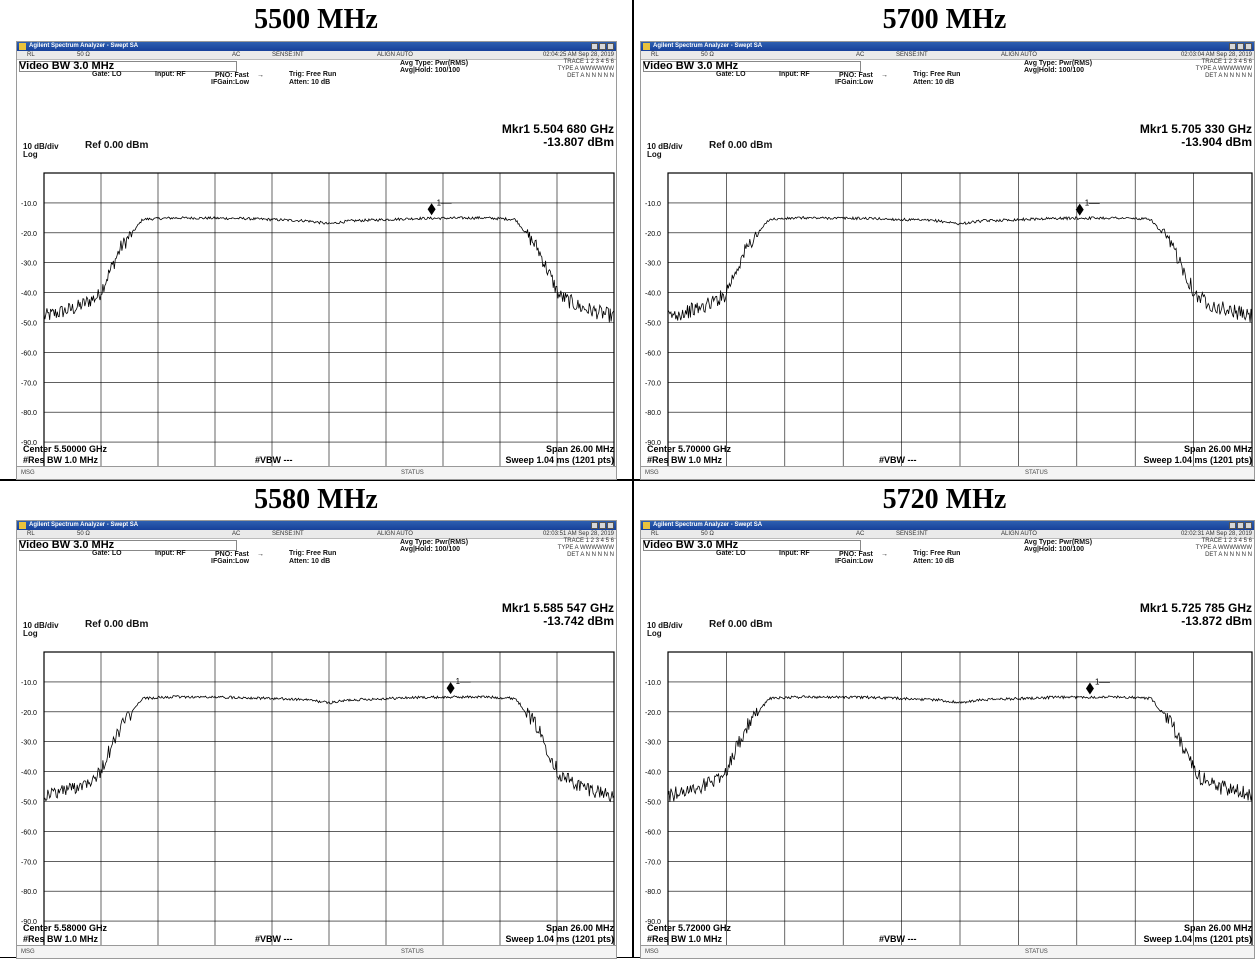 The height and width of the screenshot is (959, 1255). What do you see at coordinates (944, 19) in the screenshot?
I see `panel-heading: 5700 MHz` at bounding box center [944, 19].